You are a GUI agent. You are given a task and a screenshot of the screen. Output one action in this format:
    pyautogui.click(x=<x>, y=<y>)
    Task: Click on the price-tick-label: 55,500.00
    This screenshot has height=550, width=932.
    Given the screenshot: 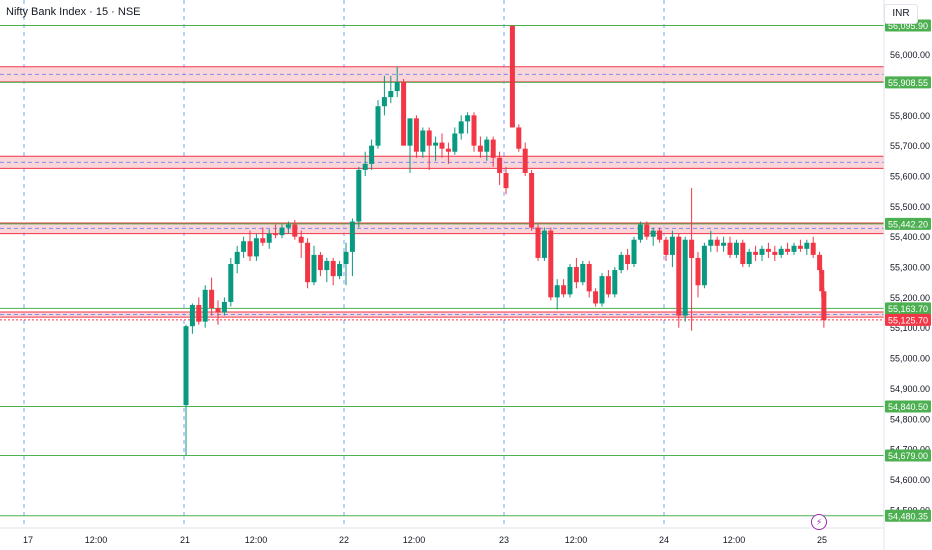 What is the action you would take?
    pyautogui.click(x=910, y=207)
    